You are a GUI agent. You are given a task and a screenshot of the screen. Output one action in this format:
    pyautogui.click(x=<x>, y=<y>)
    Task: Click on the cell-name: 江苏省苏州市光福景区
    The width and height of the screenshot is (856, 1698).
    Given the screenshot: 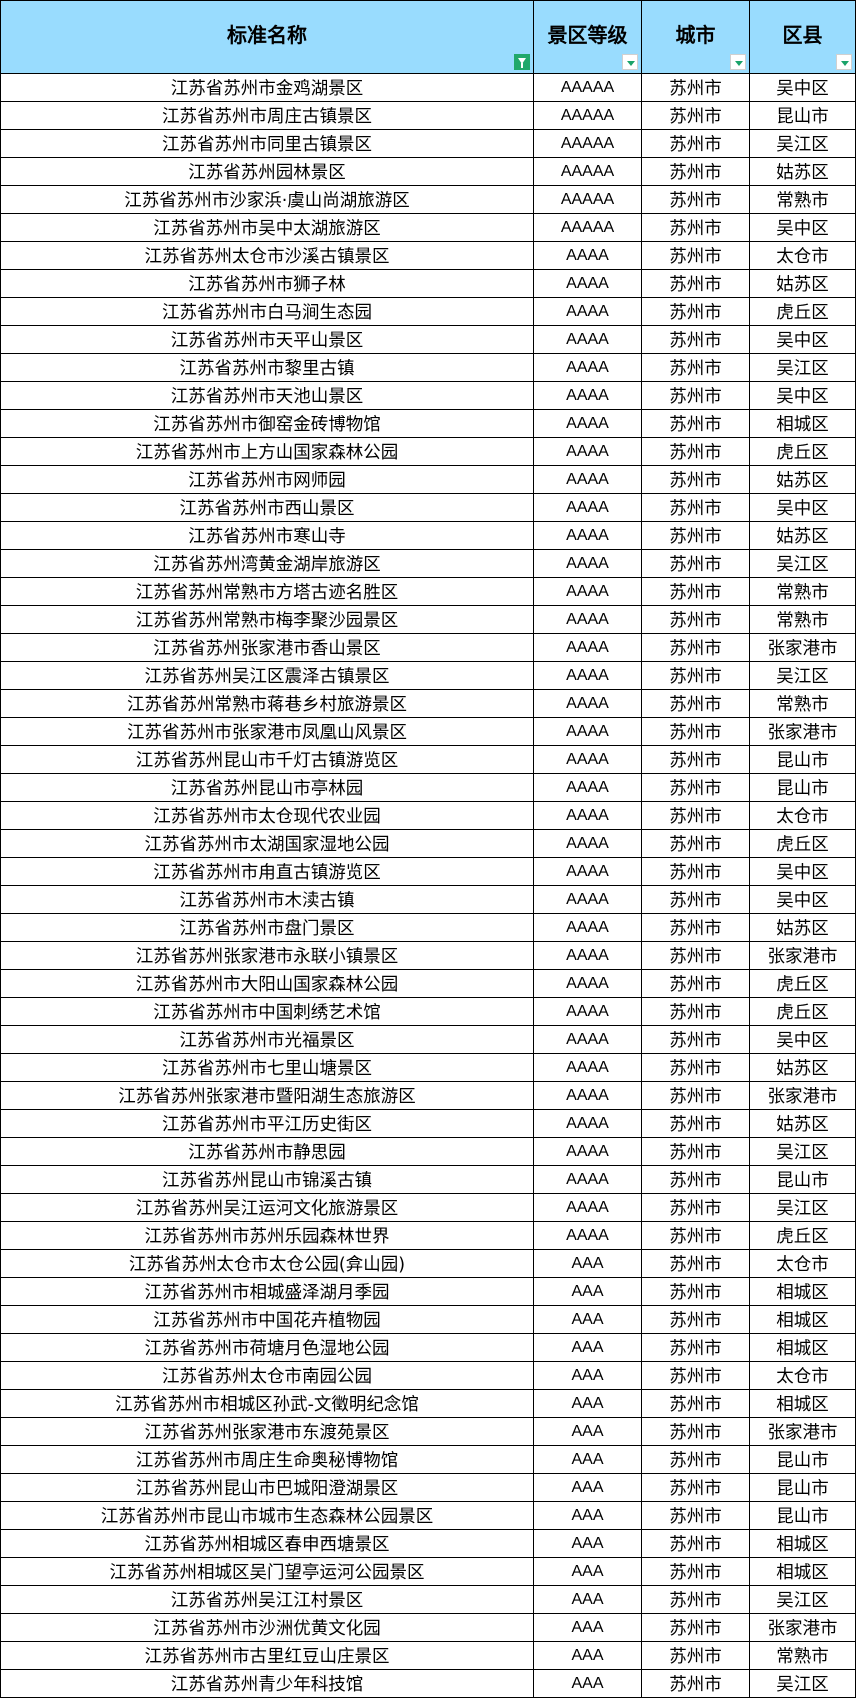 What is the action you would take?
    pyautogui.click(x=267, y=1039)
    